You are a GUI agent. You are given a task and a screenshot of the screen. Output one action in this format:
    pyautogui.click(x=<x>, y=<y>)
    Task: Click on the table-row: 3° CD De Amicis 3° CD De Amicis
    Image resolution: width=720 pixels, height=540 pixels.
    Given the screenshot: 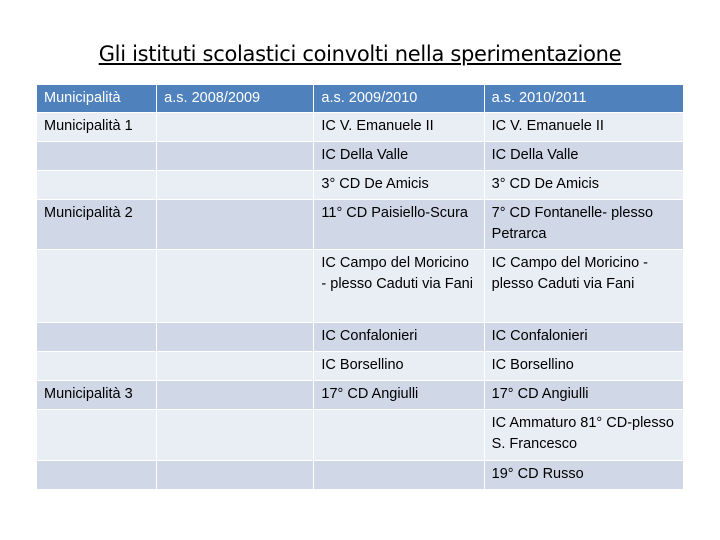 What is the action you would take?
    pyautogui.click(x=360, y=185)
    